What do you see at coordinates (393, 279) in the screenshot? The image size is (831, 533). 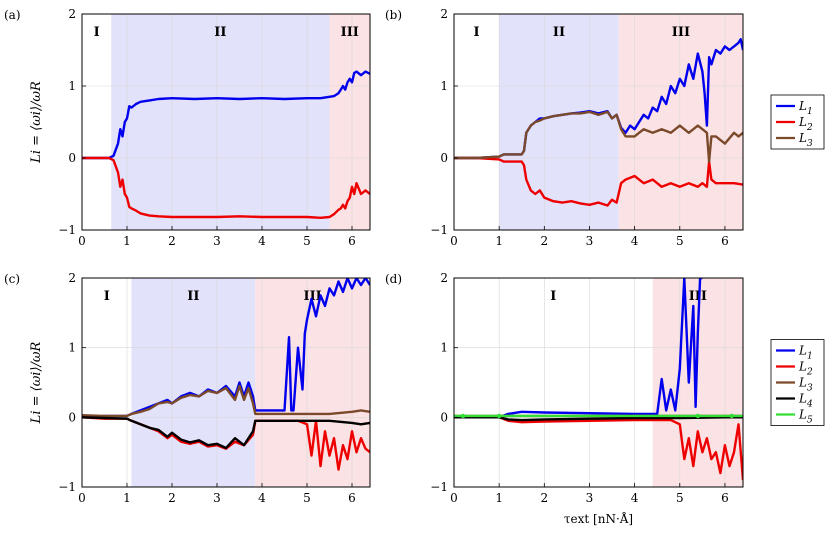 I see `panel-label: (d)` at bounding box center [393, 279].